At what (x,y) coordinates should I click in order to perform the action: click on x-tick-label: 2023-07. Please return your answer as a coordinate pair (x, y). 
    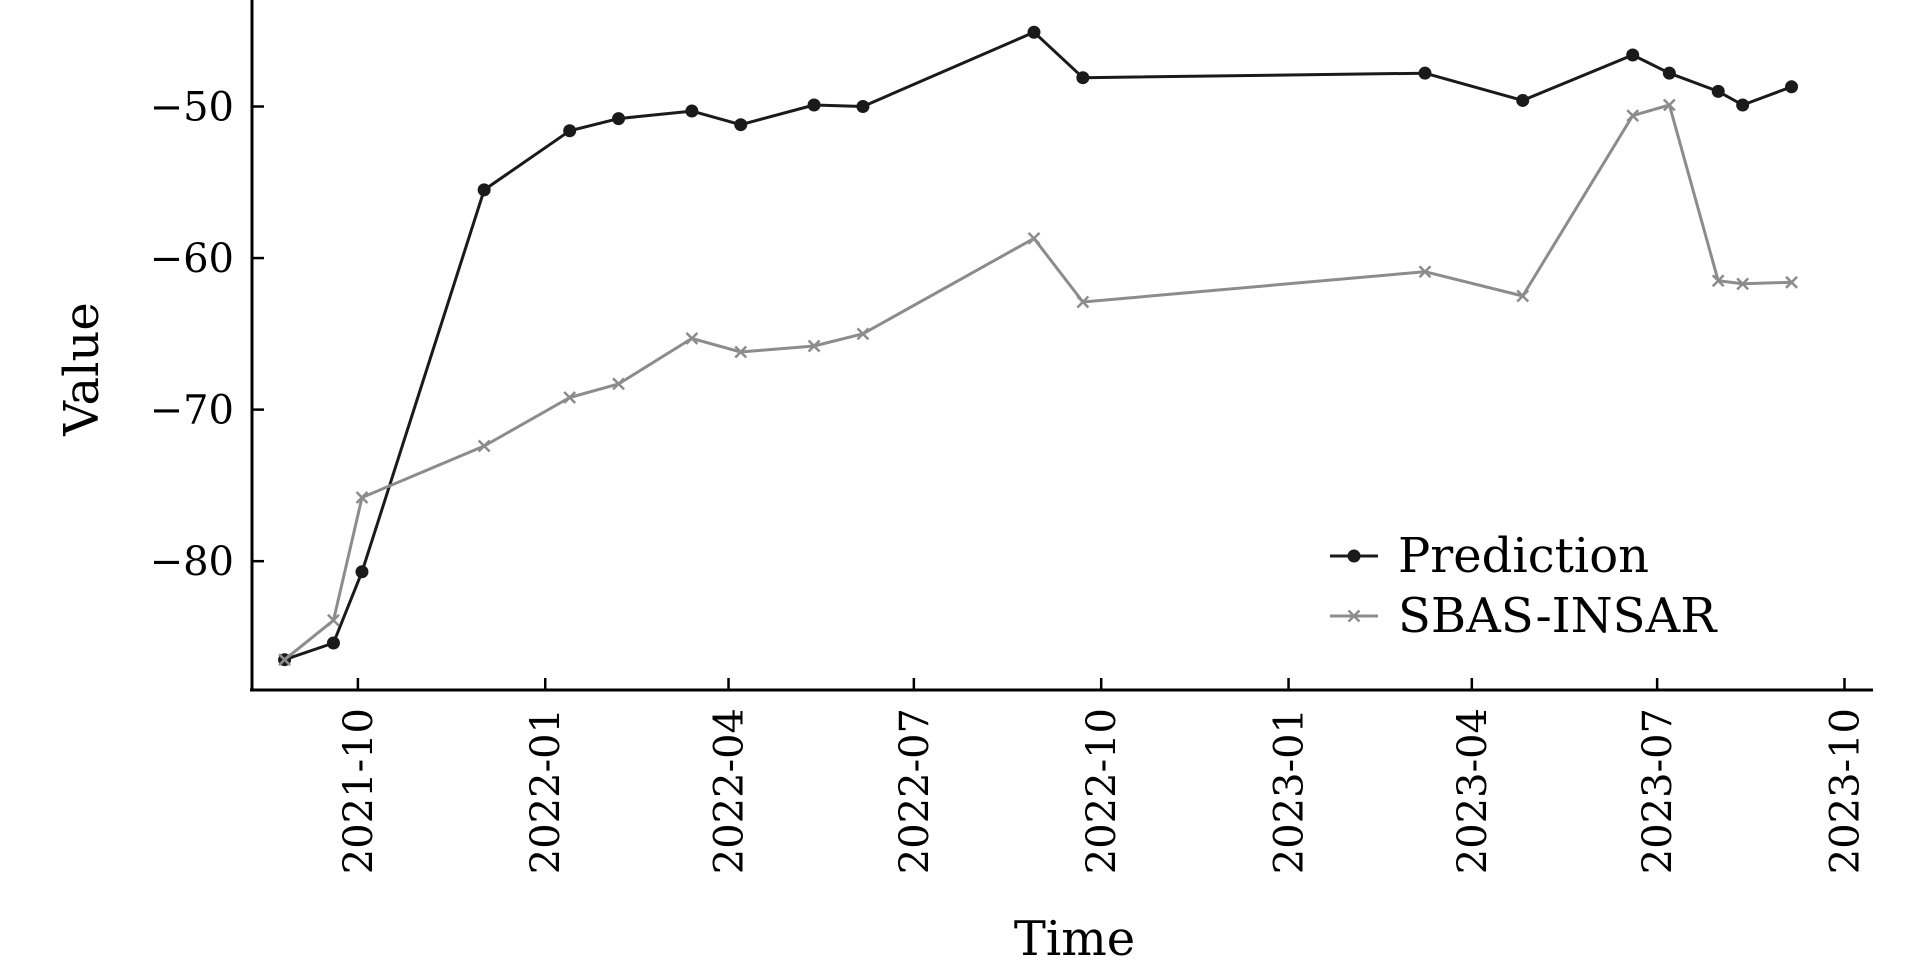
    Looking at the image, I should click on (1658, 791).